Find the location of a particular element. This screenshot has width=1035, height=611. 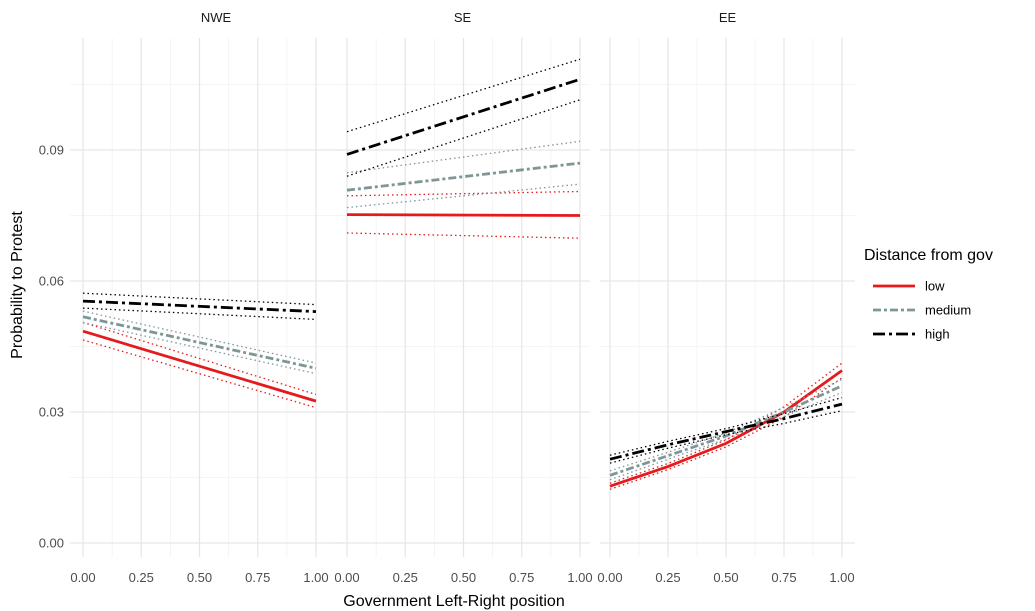

legend: Distance from gov low medium high is located at coordinates (928, 294).